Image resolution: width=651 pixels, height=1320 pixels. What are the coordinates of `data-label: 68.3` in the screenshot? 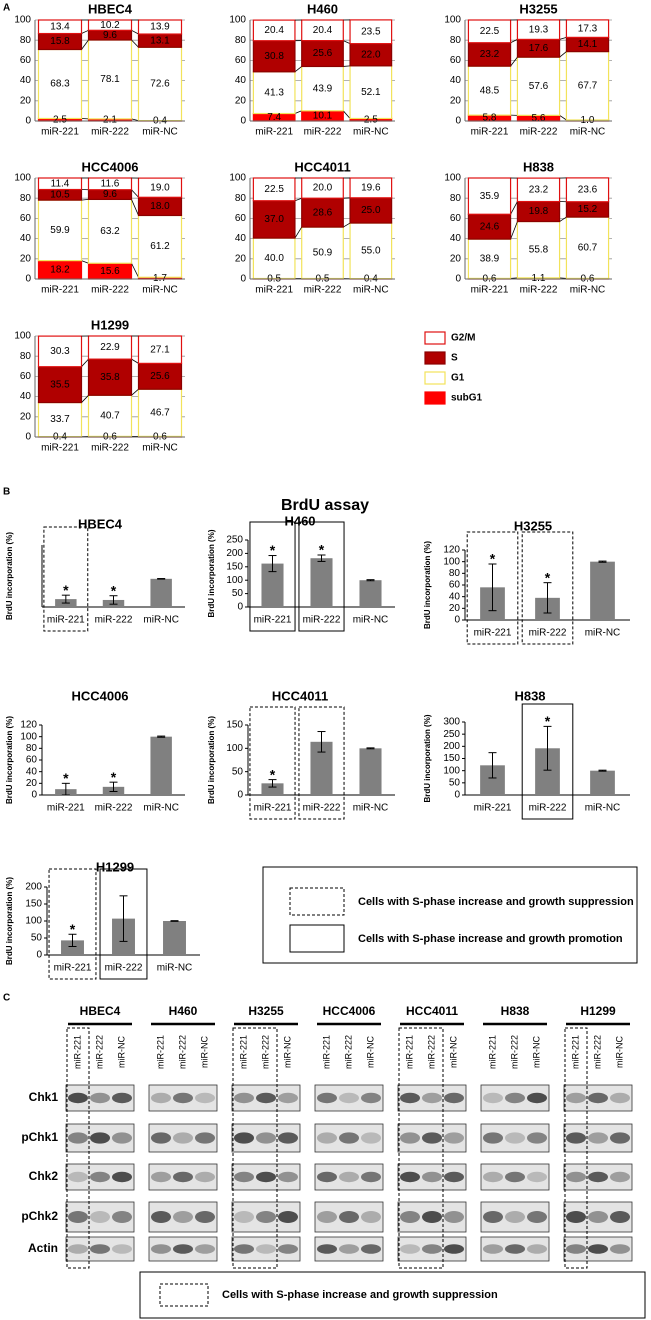 It's located at (60, 84).